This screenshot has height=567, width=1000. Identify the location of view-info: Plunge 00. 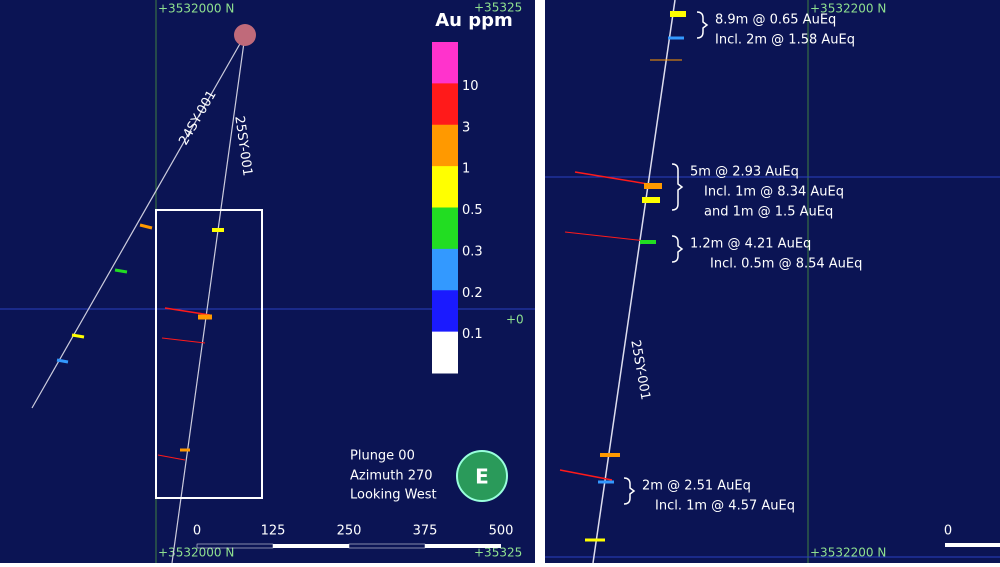
(382, 456).